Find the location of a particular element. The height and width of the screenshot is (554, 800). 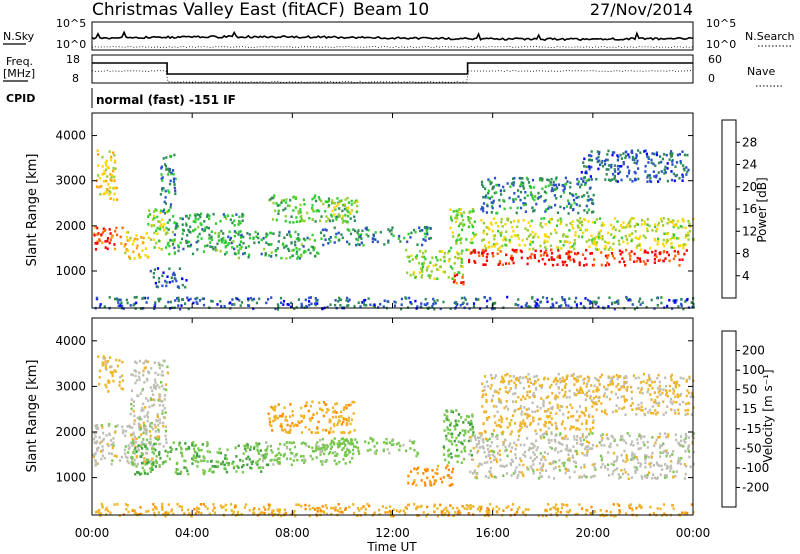

noise-panel-frame is located at coordinates (392, 36).